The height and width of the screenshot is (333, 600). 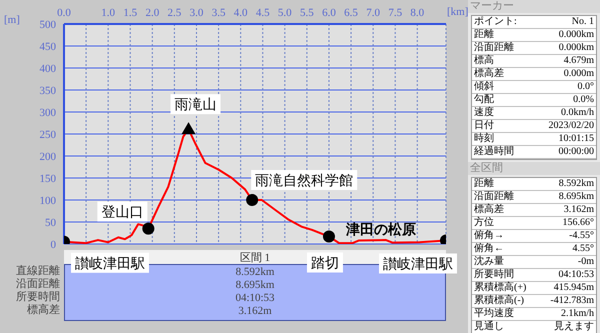 I want to click on text: 標高, so click(x=484, y=61).